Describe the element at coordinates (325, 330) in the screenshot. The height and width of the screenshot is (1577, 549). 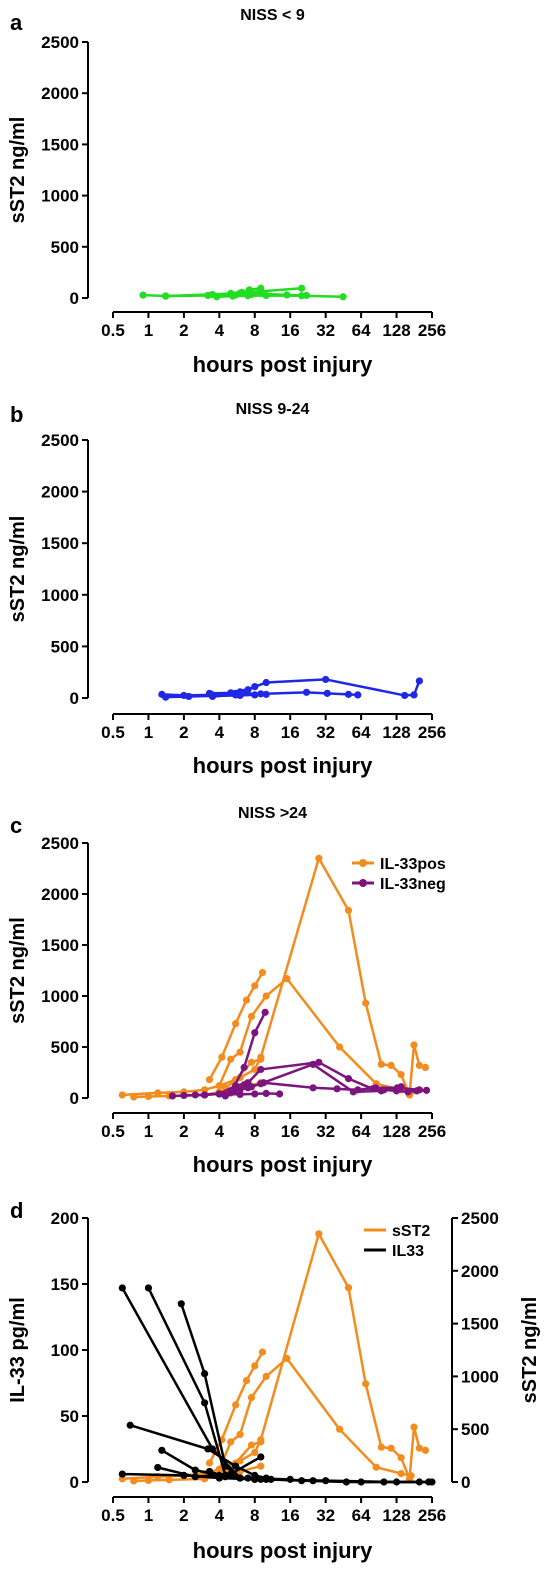
I see `x-tick-label: 32` at that location.